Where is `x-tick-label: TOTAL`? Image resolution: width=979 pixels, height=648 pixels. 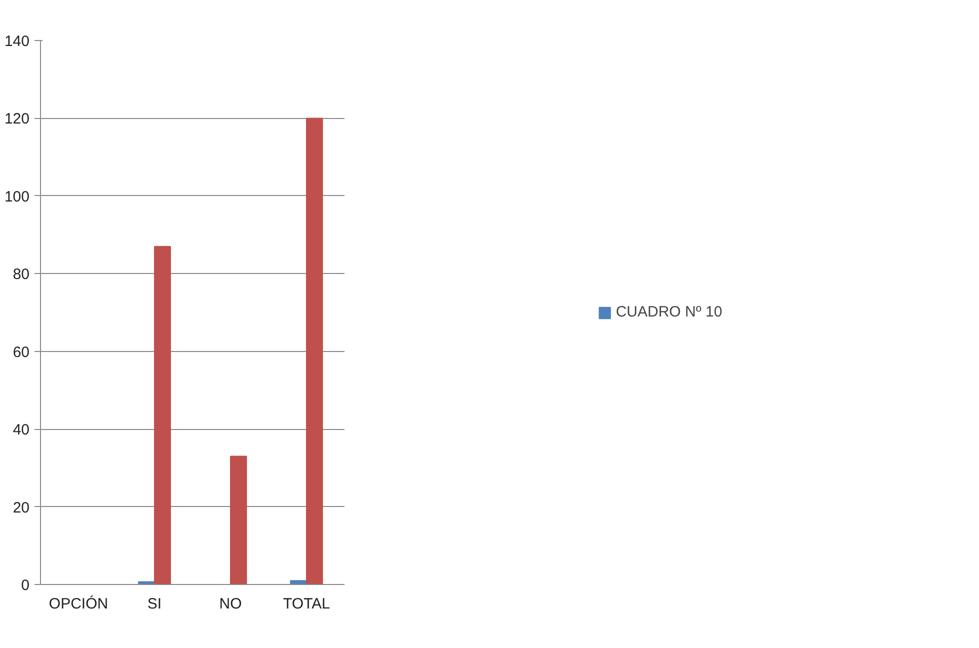
x-tick-label: TOTAL is located at coordinates (306, 604).